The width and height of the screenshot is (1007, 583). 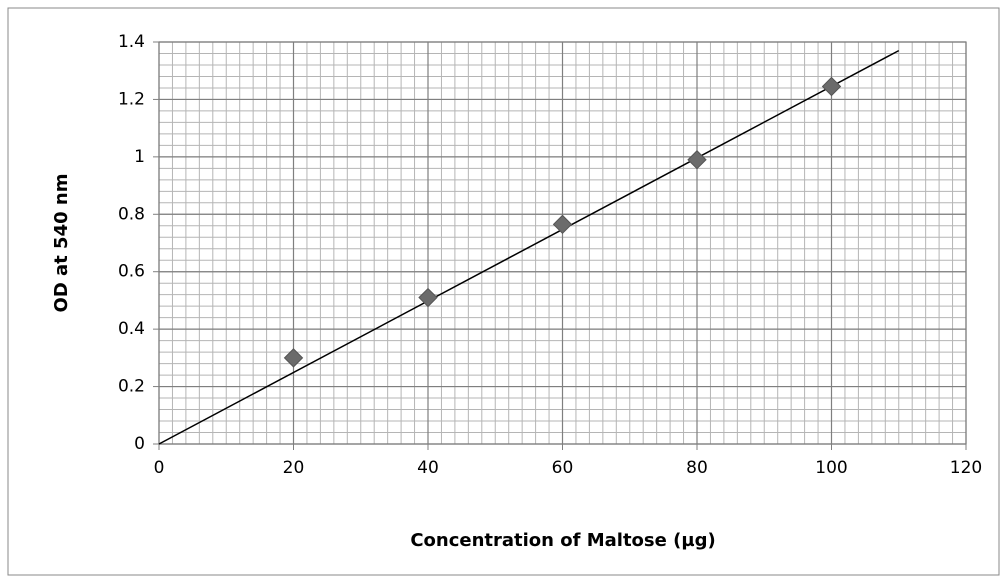 I want to click on y-tick-label: 1.2, so click(x=131, y=99).